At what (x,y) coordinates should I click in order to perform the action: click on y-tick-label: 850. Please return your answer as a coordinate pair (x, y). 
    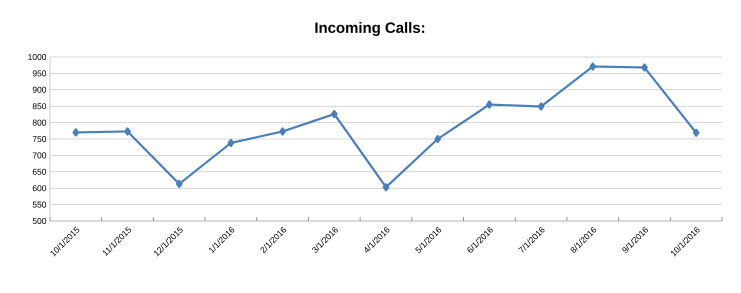
    Looking at the image, I should click on (39, 106).